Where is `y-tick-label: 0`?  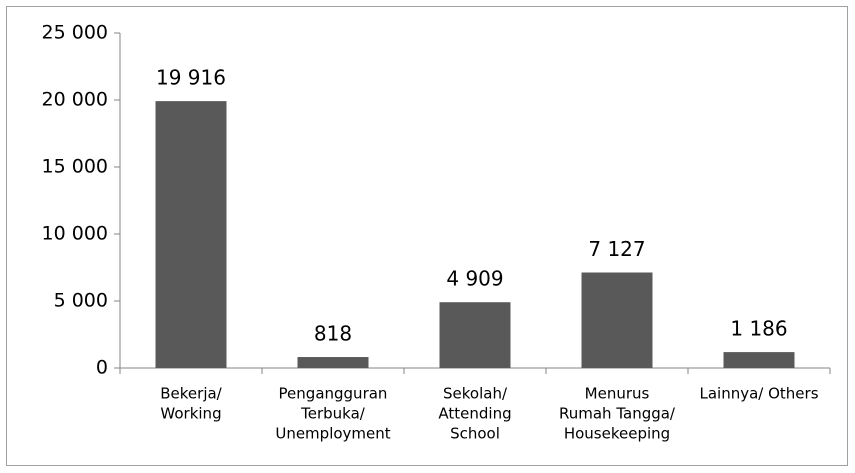 y-tick-label: 0 is located at coordinates (102, 368).